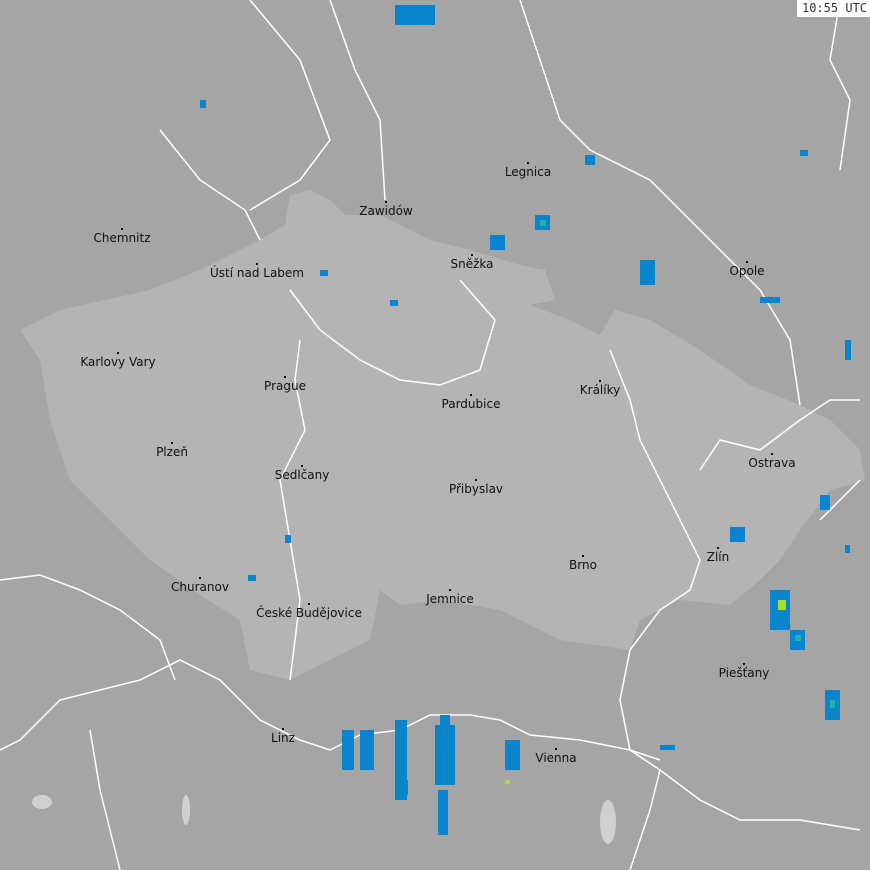 The height and width of the screenshot is (870, 870). What do you see at coordinates (772, 463) in the screenshot?
I see `city-label: Ostrava` at bounding box center [772, 463].